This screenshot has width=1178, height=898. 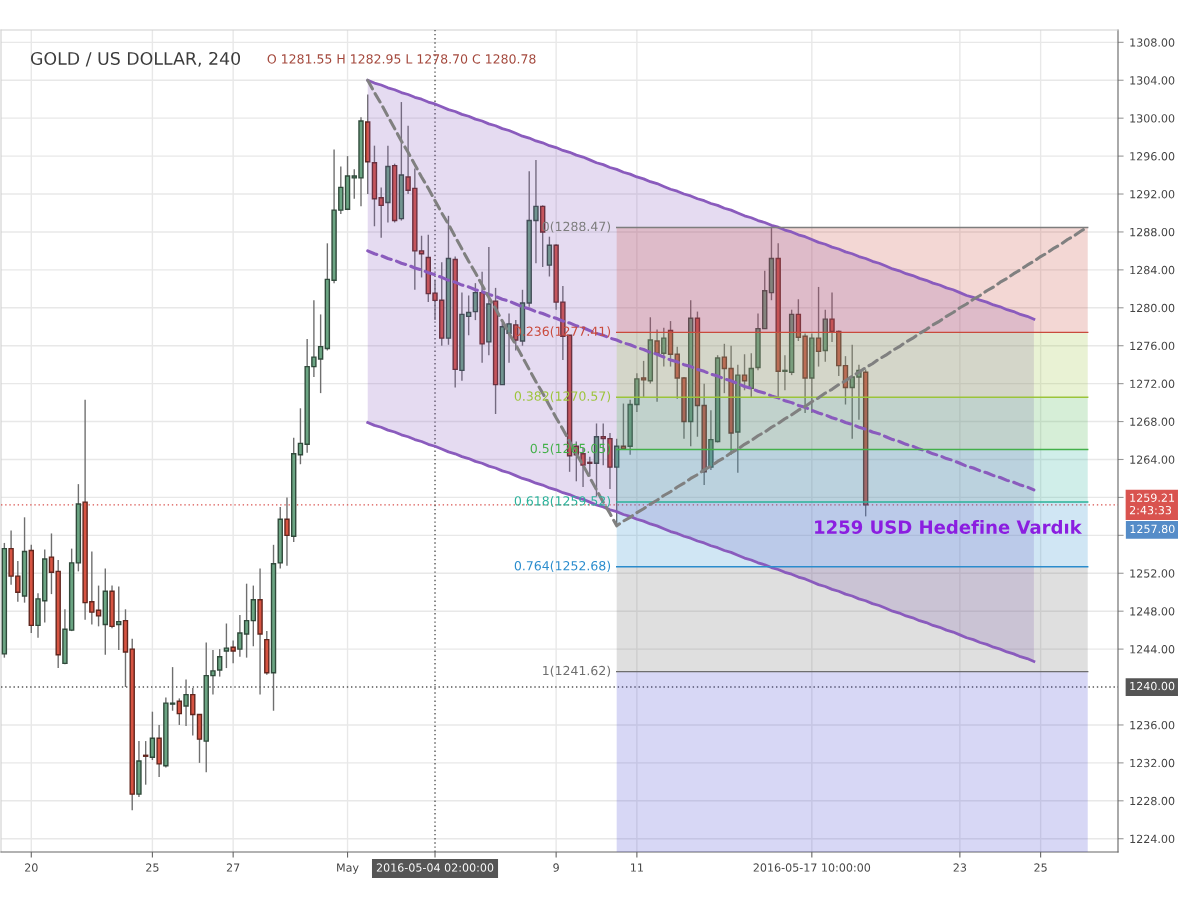 I want to click on y-tick-label: 1296.00, so click(x=1152, y=156).